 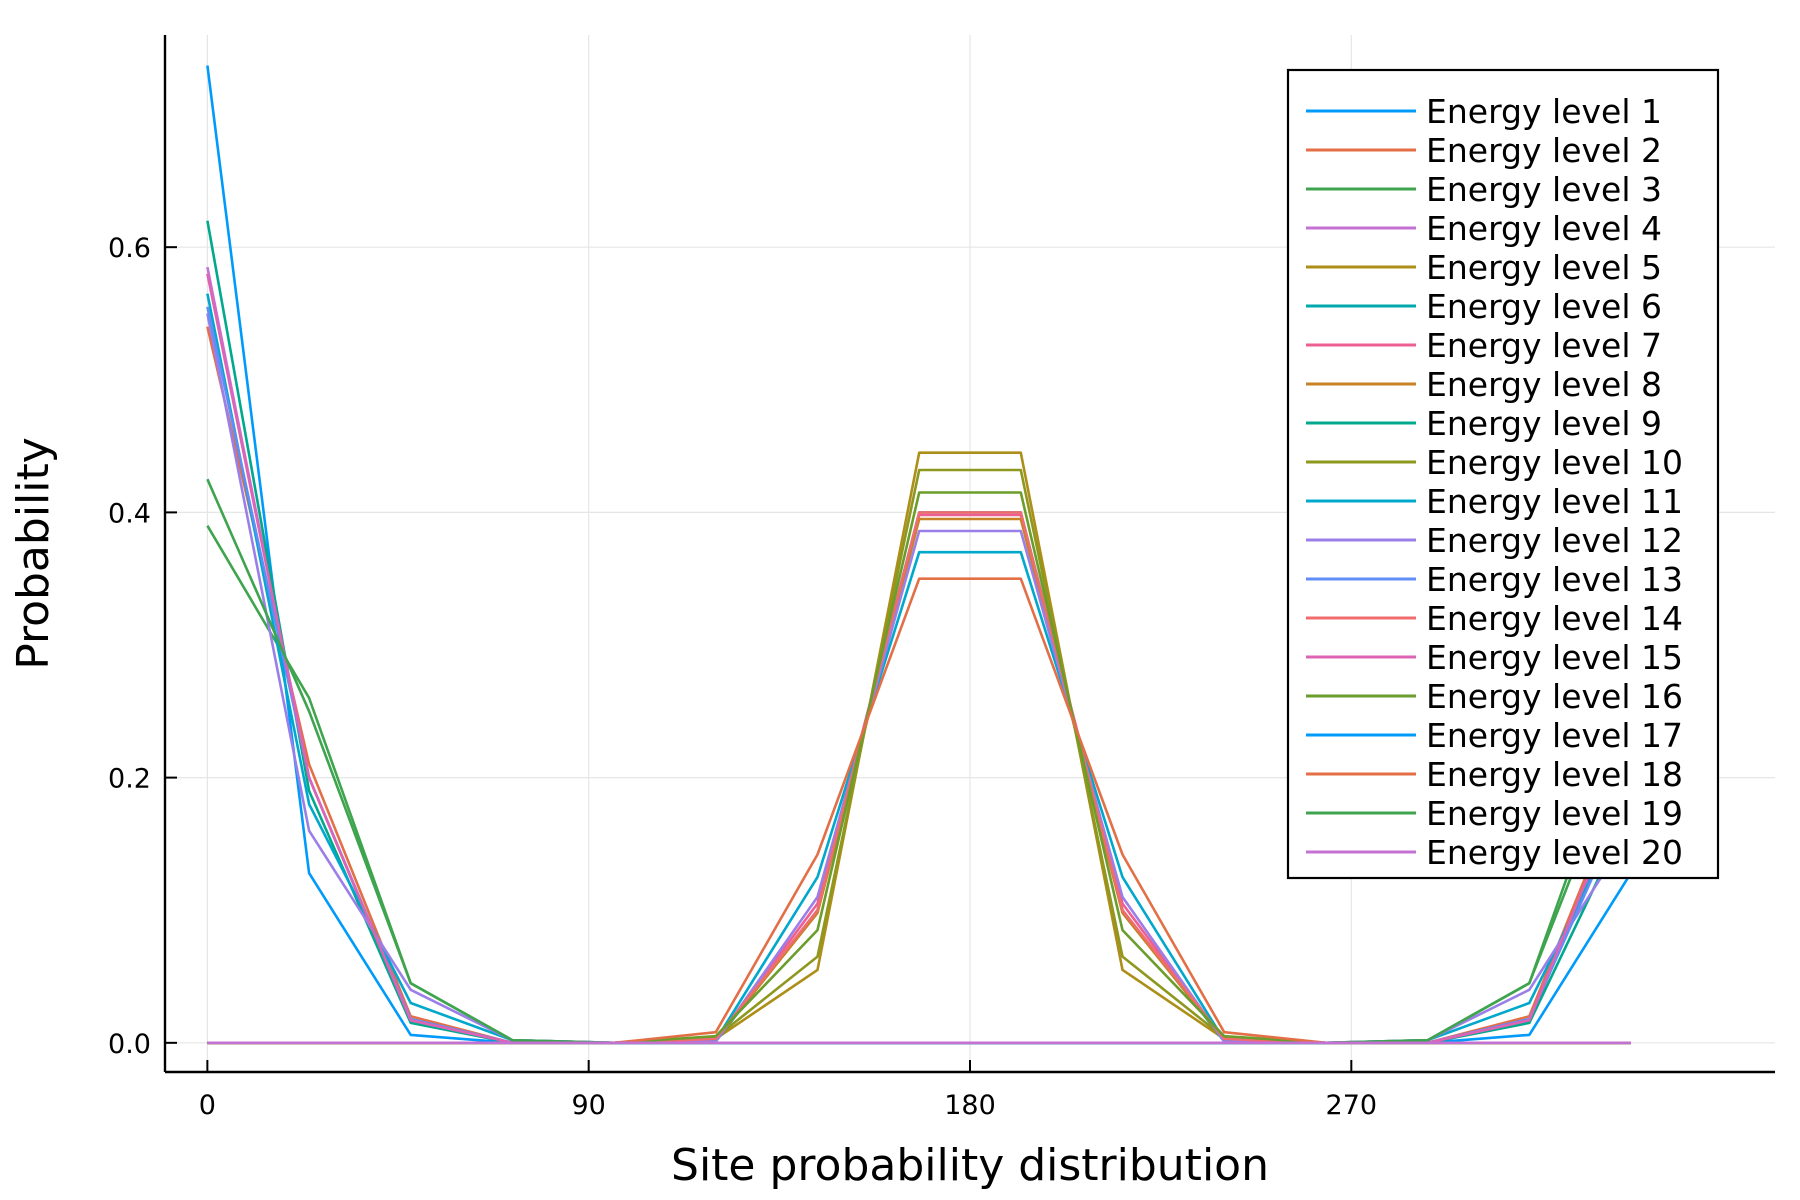 I want to click on y-axis-title: Probability, so click(x=33, y=553).